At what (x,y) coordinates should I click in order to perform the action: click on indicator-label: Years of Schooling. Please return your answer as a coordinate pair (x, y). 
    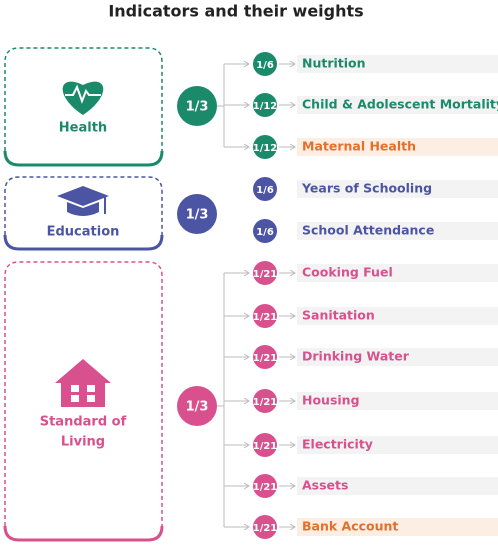
    Looking at the image, I should click on (366, 188).